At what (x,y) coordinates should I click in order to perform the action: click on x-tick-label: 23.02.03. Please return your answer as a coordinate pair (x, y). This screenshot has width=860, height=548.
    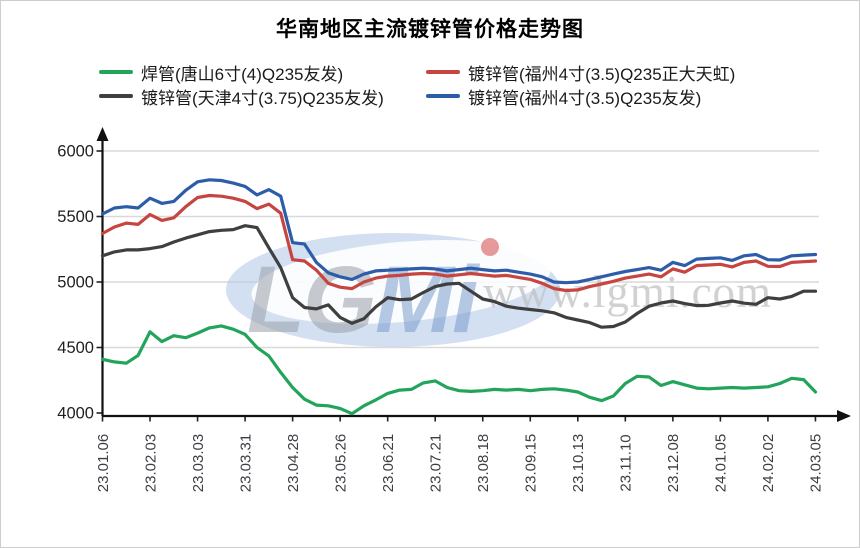
    Looking at the image, I should click on (150, 463).